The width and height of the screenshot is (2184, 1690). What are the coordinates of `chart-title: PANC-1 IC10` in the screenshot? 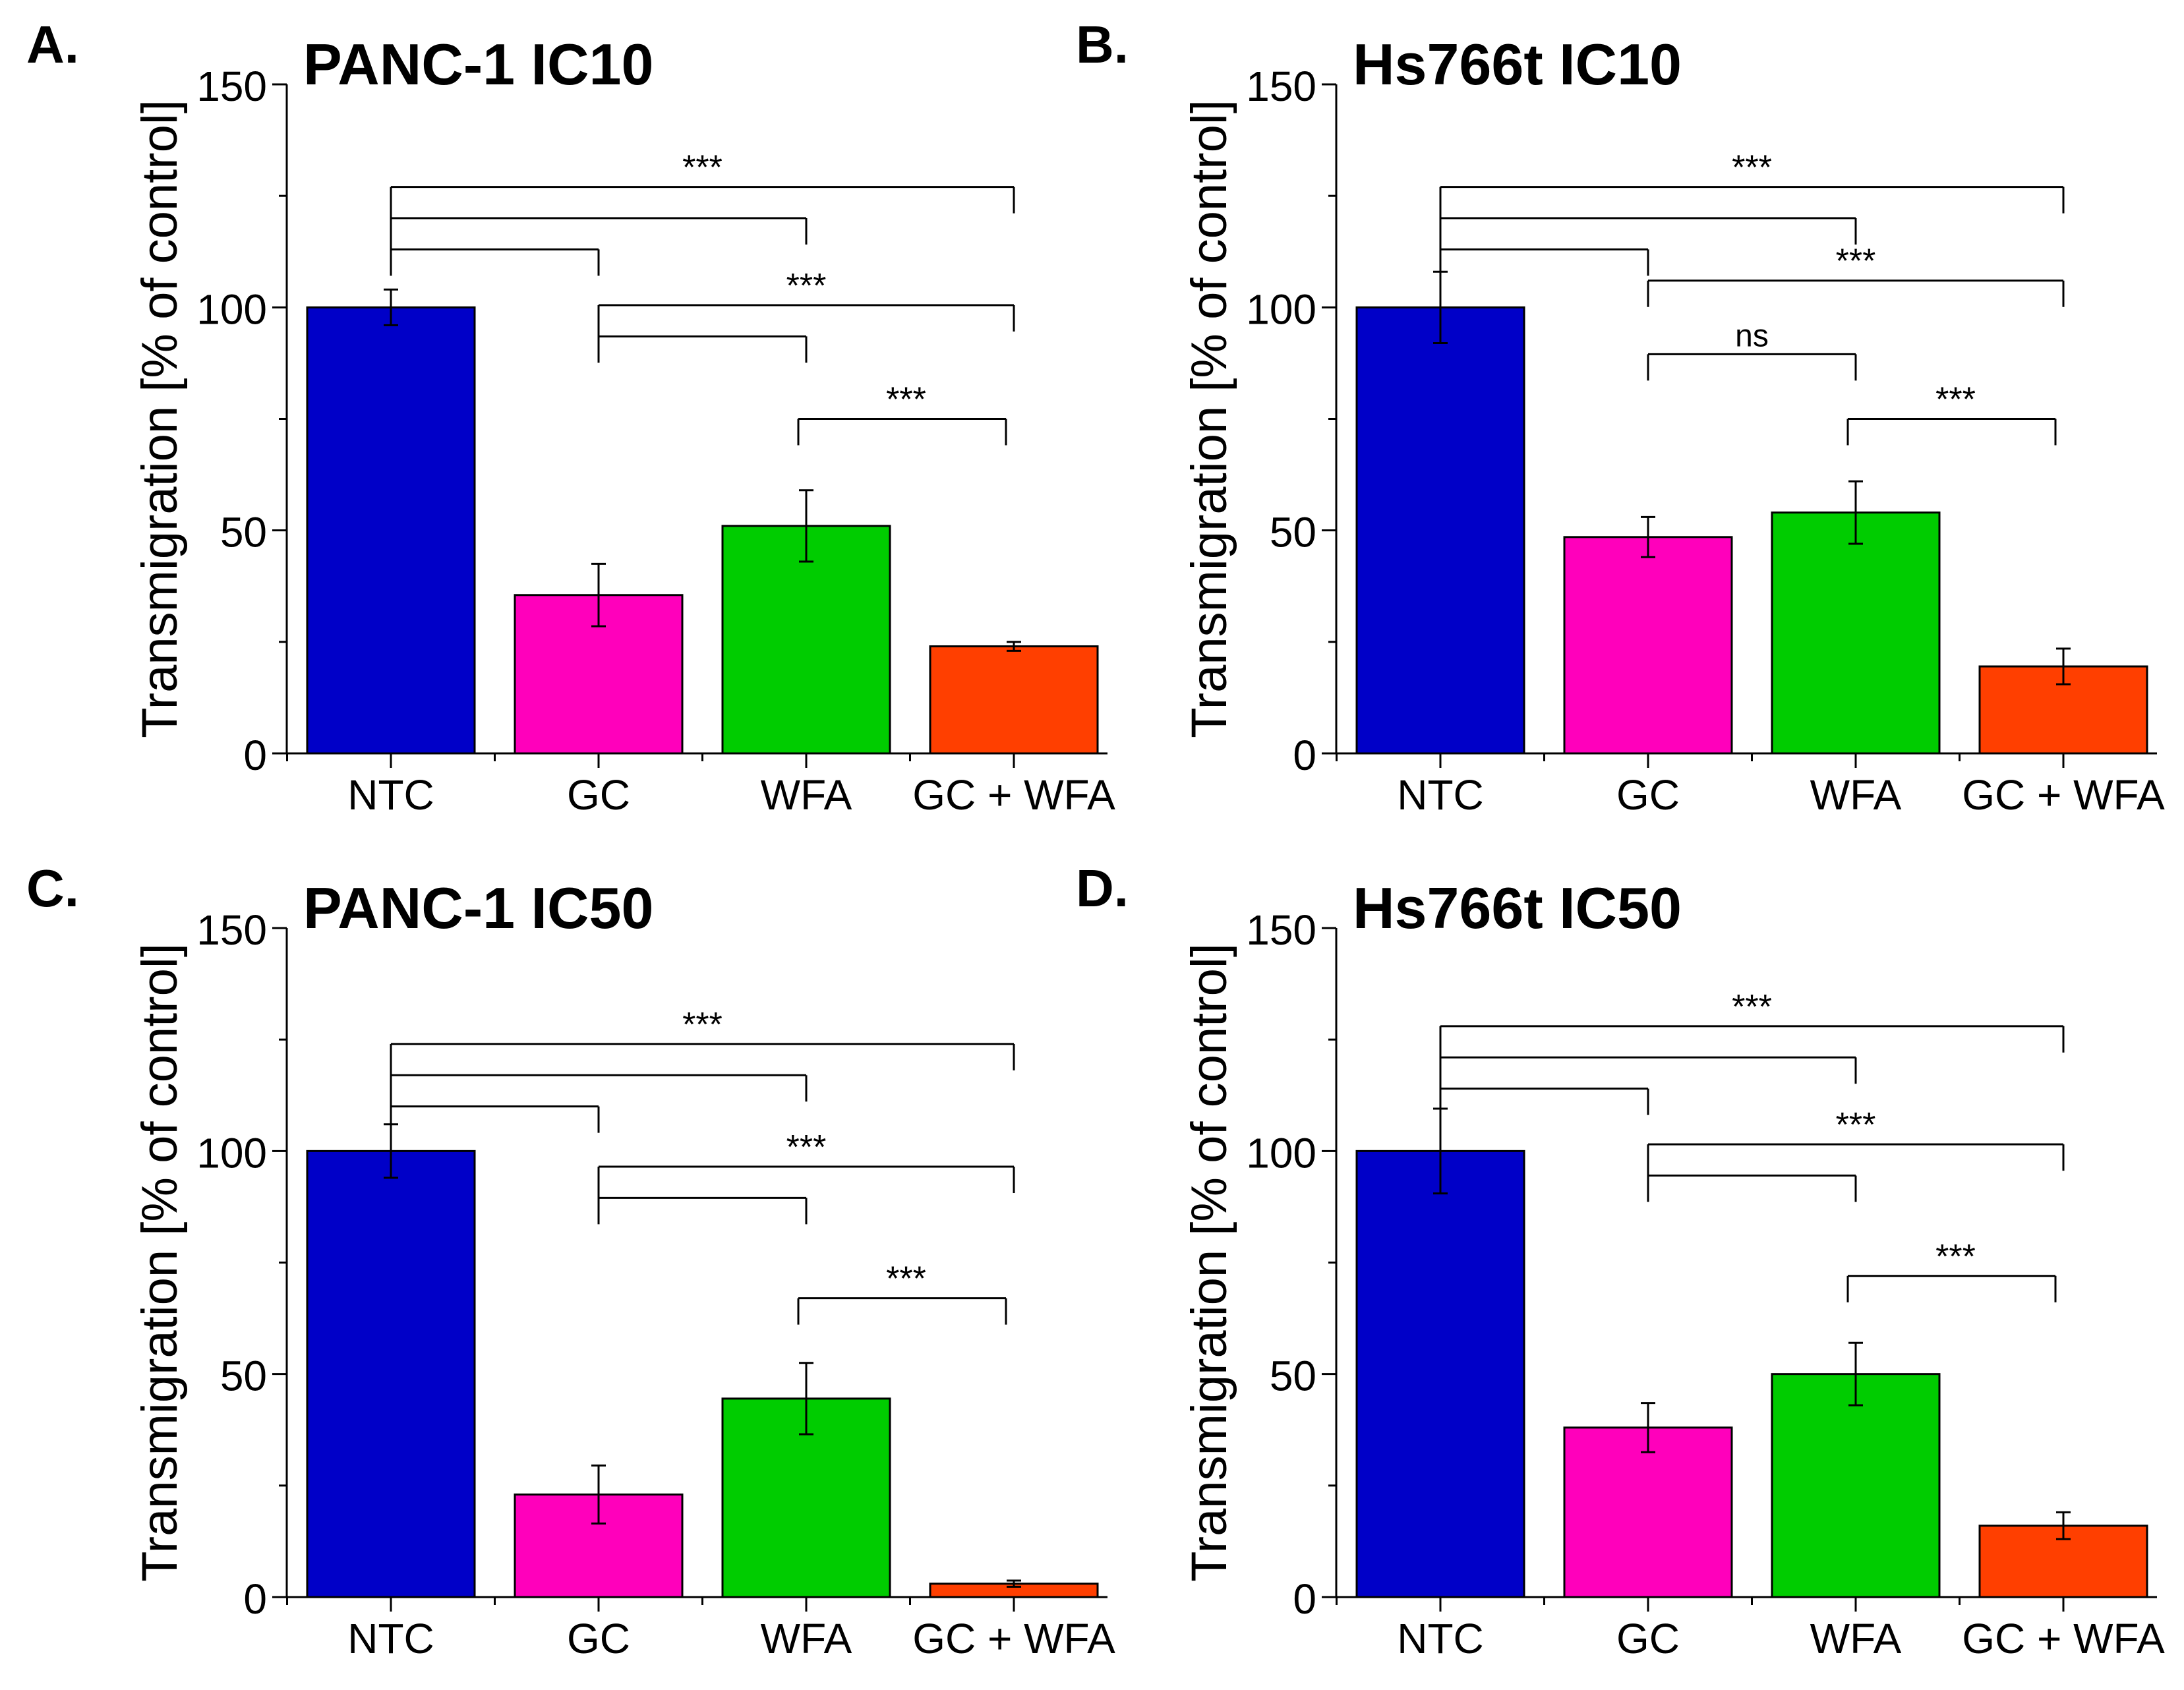 It's located at (478, 64).